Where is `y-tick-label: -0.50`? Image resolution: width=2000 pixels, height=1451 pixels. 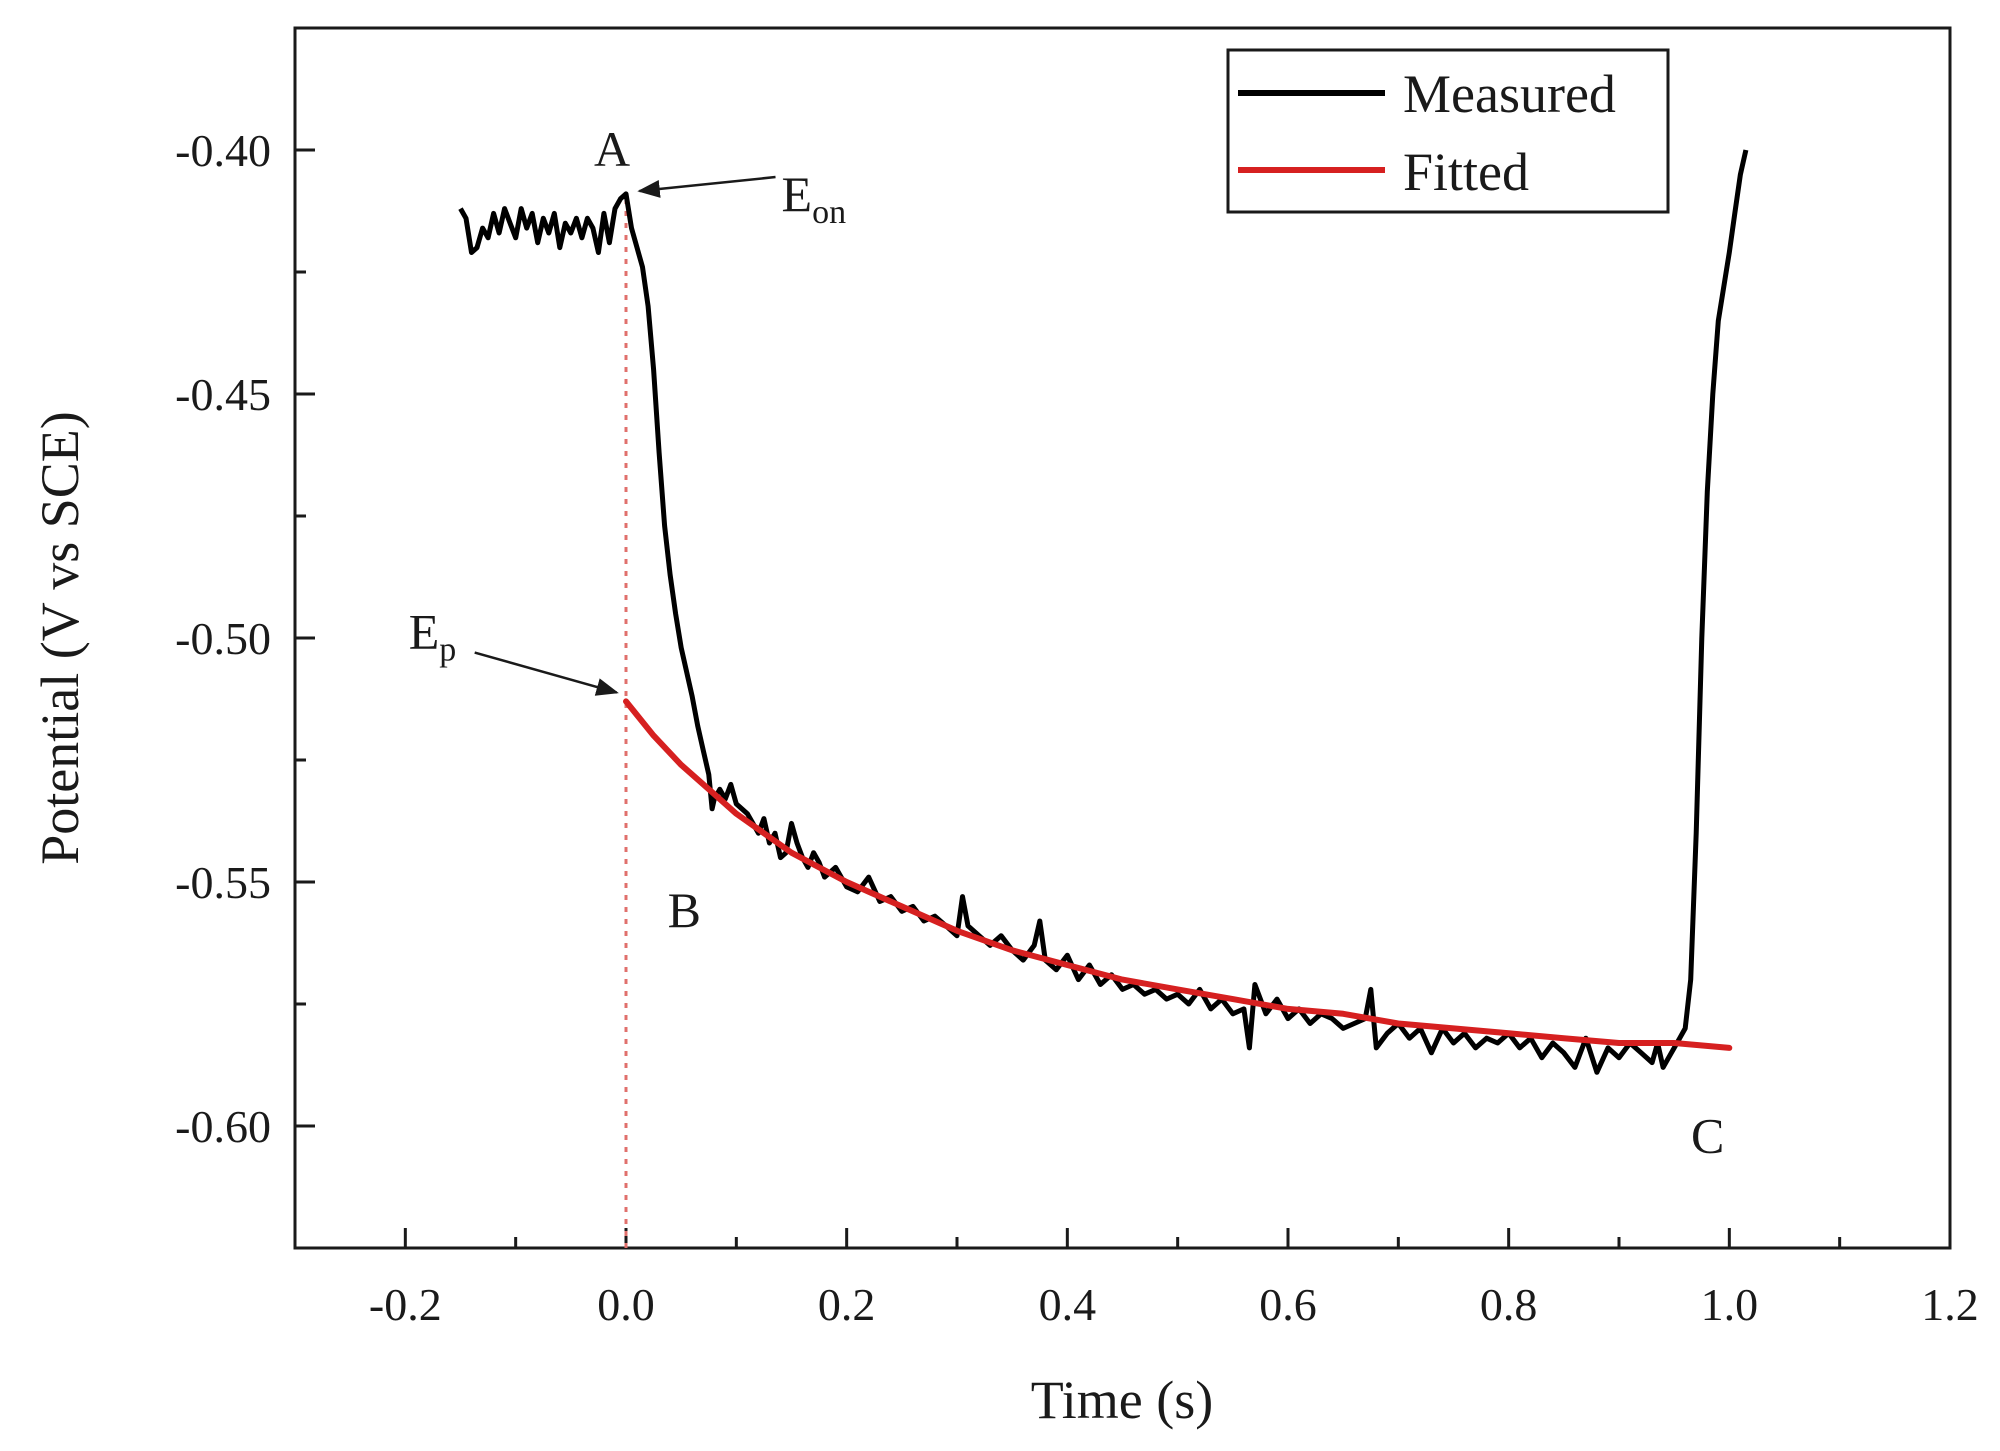
y-tick-label: -0.50 is located at coordinates (223, 638).